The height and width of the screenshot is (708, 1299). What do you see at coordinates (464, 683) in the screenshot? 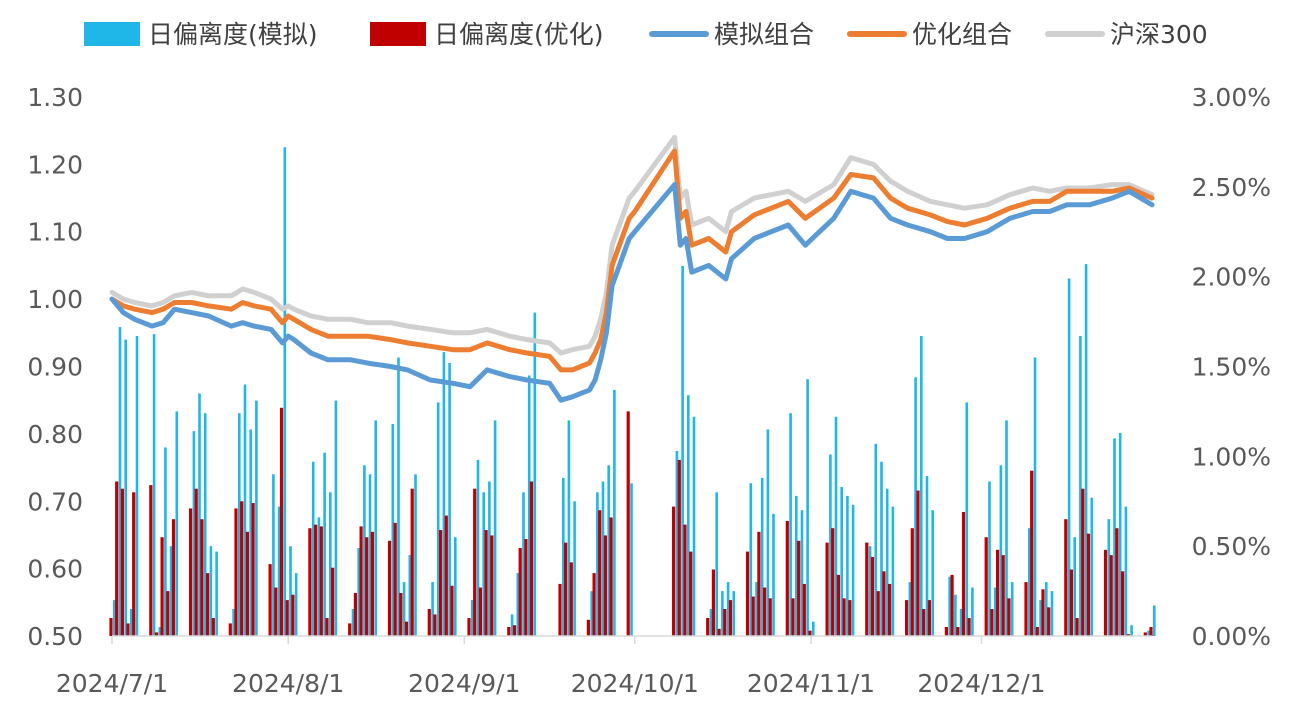
I see `x-tick-label: 2024/9/1` at bounding box center [464, 683].